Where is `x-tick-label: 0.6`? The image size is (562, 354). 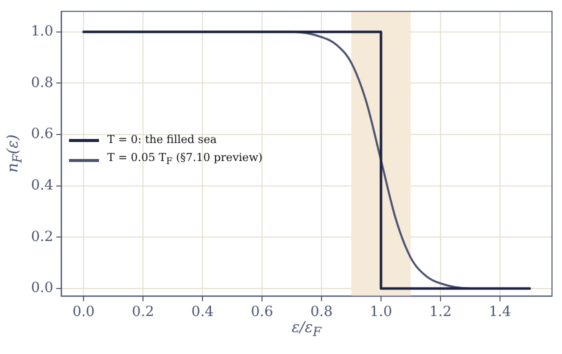
x-tick-label: 0.6 is located at coordinates (262, 312).